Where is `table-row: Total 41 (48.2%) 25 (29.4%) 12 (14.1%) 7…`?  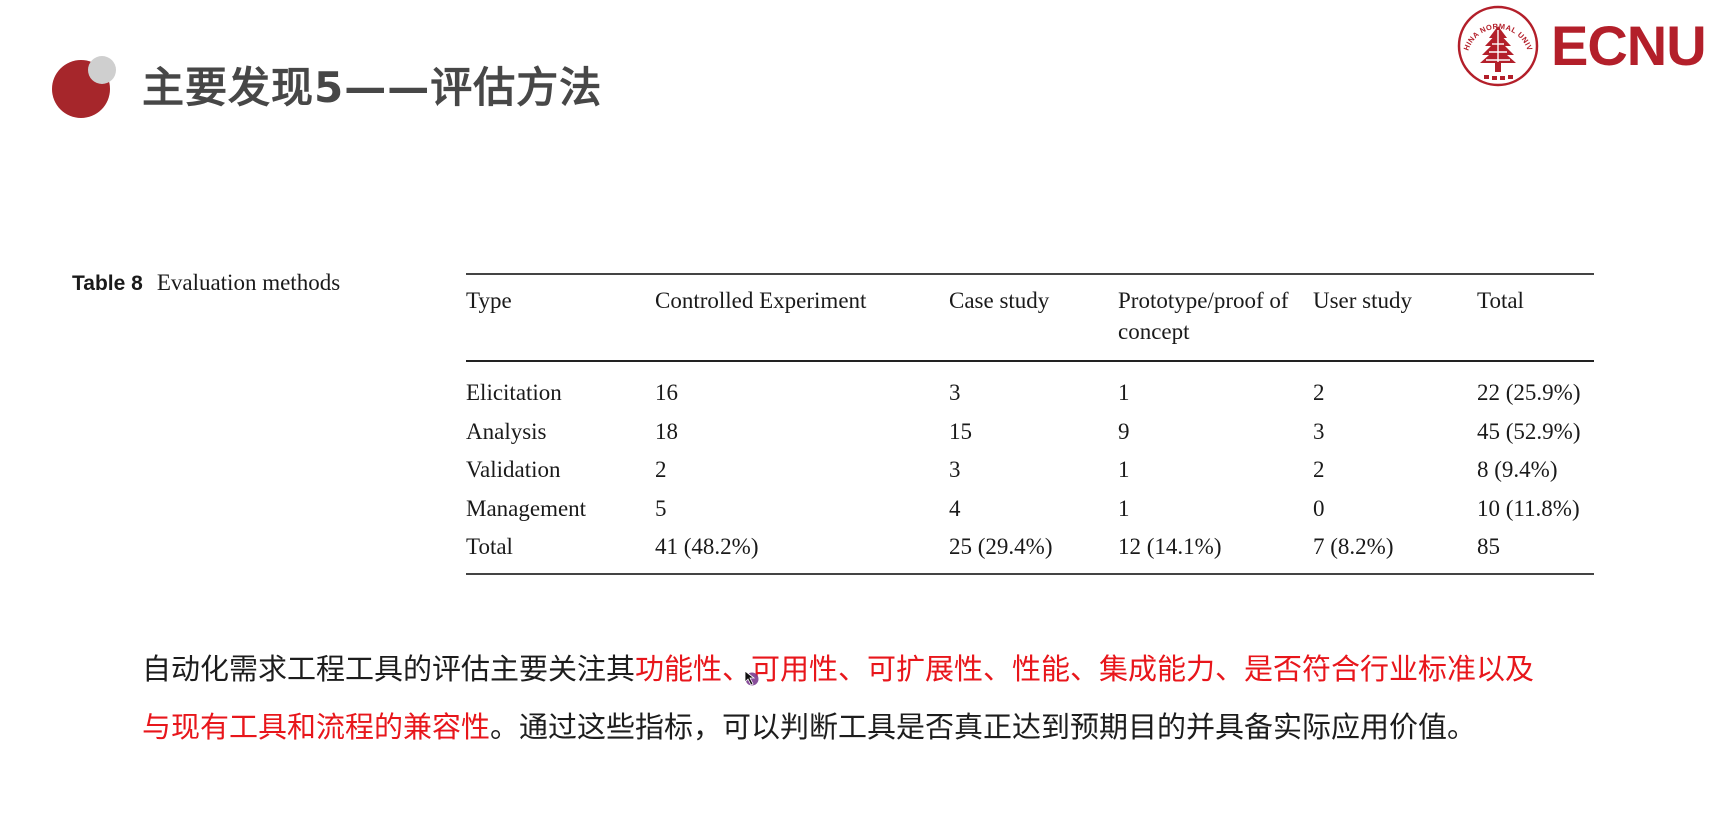
table-row: Total 41 (48.2%) 25 (29.4%) 12 (14.1%) 7… is located at coordinates (1030, 551).